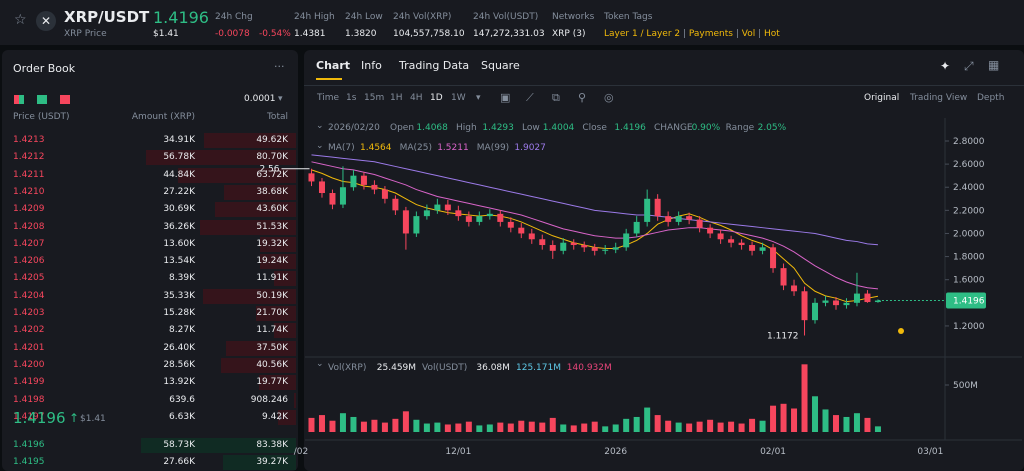  I want to click on tab: Chart, so click(333, 65).